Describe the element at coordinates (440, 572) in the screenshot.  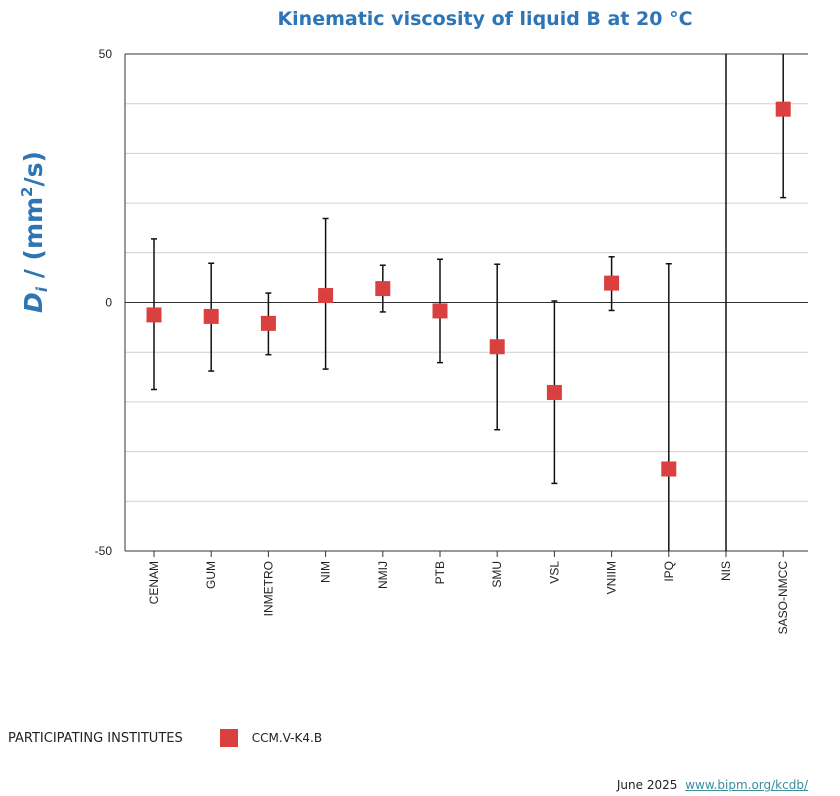
I see `x-tick-label: PTB` at that location.